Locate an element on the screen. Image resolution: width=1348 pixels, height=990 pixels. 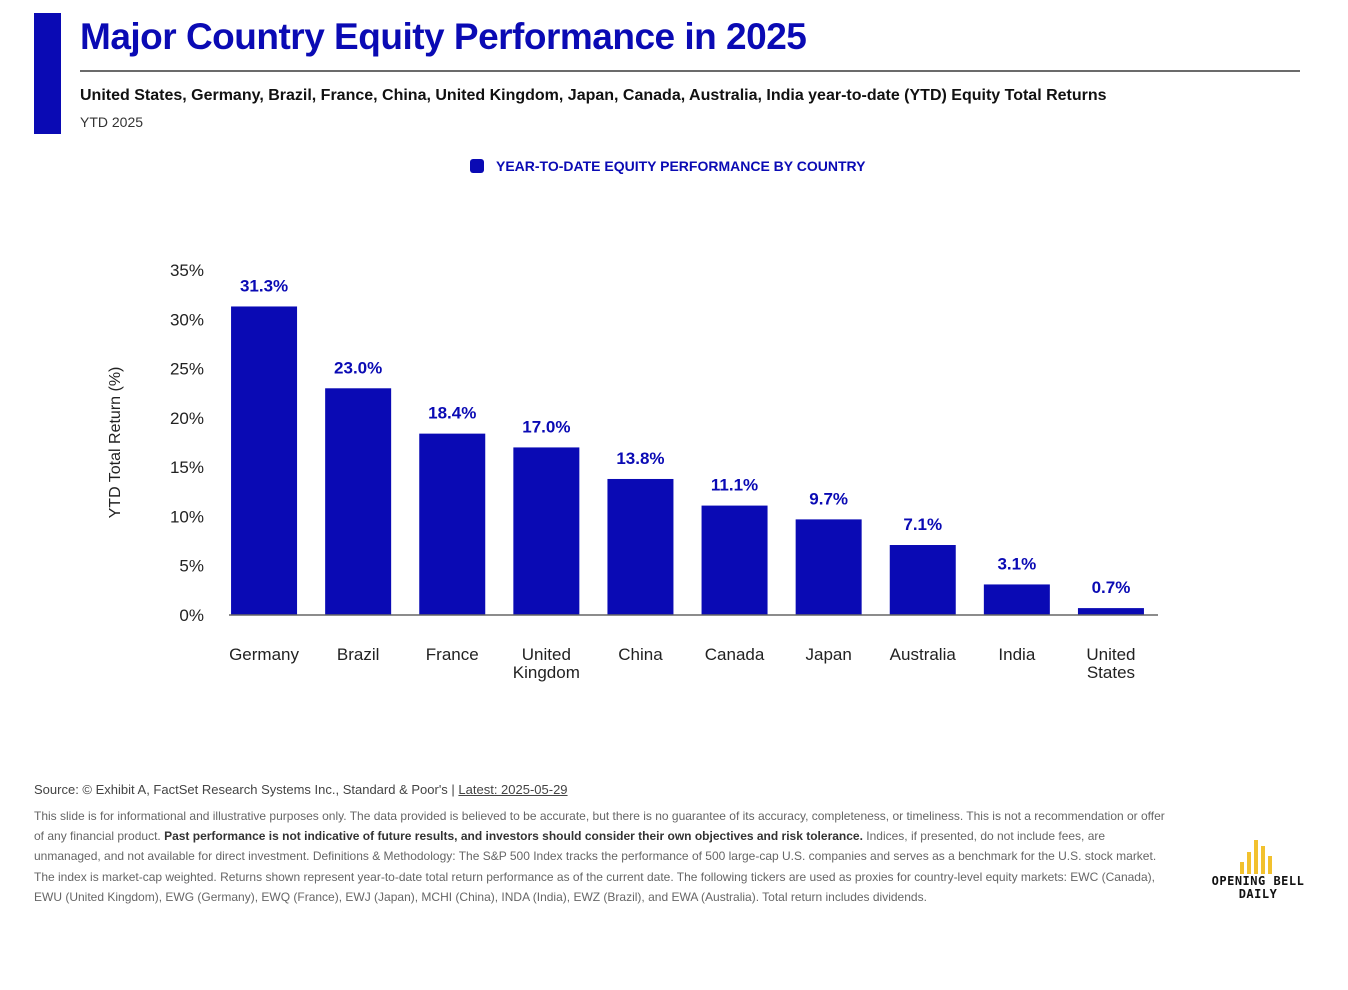
data-label: 7.1% is located at coordinates (922, 524).